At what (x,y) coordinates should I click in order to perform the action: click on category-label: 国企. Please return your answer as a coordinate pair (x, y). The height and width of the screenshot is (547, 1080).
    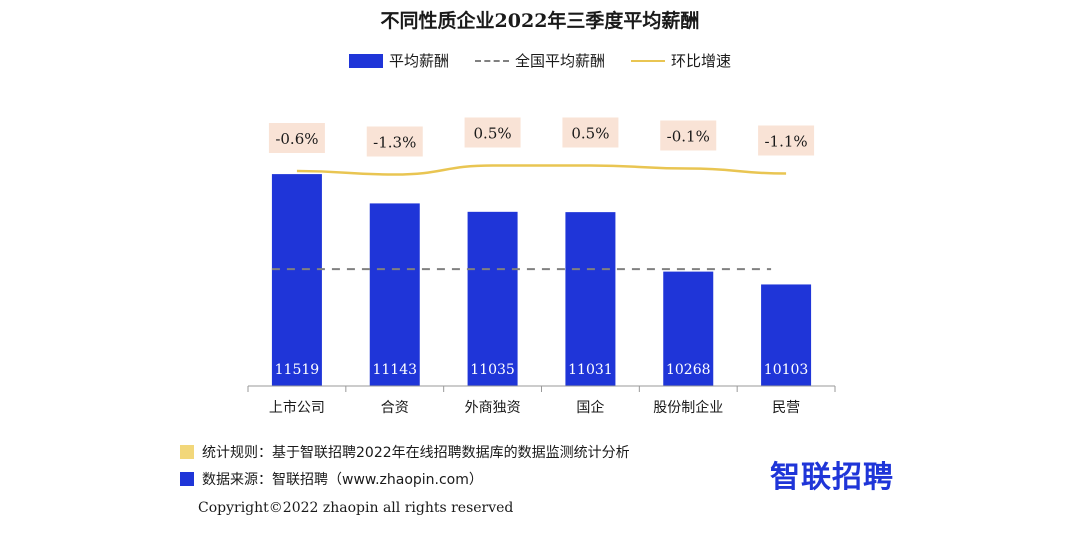
    Looking at the image, I should click on (590, 407).